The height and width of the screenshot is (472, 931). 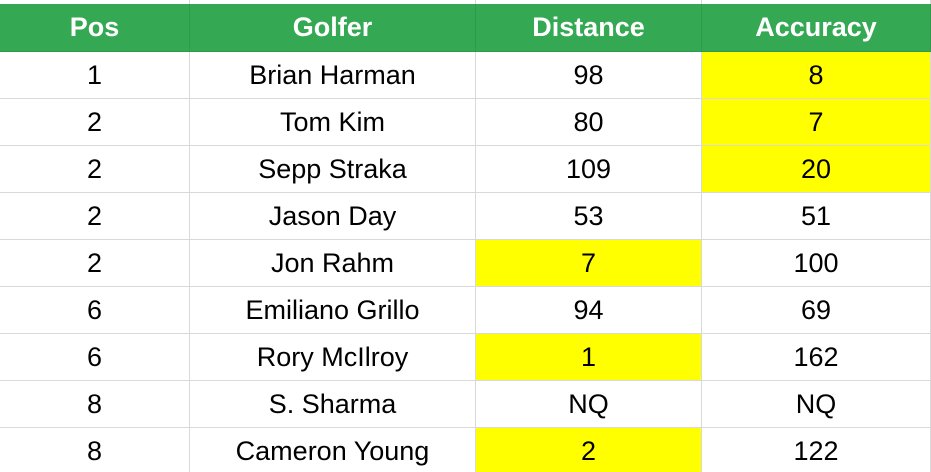 What do you see at coordinates (333, 28) in the screenshot?
I see `header-cell: Golfer` at bounding box center [333, 28].